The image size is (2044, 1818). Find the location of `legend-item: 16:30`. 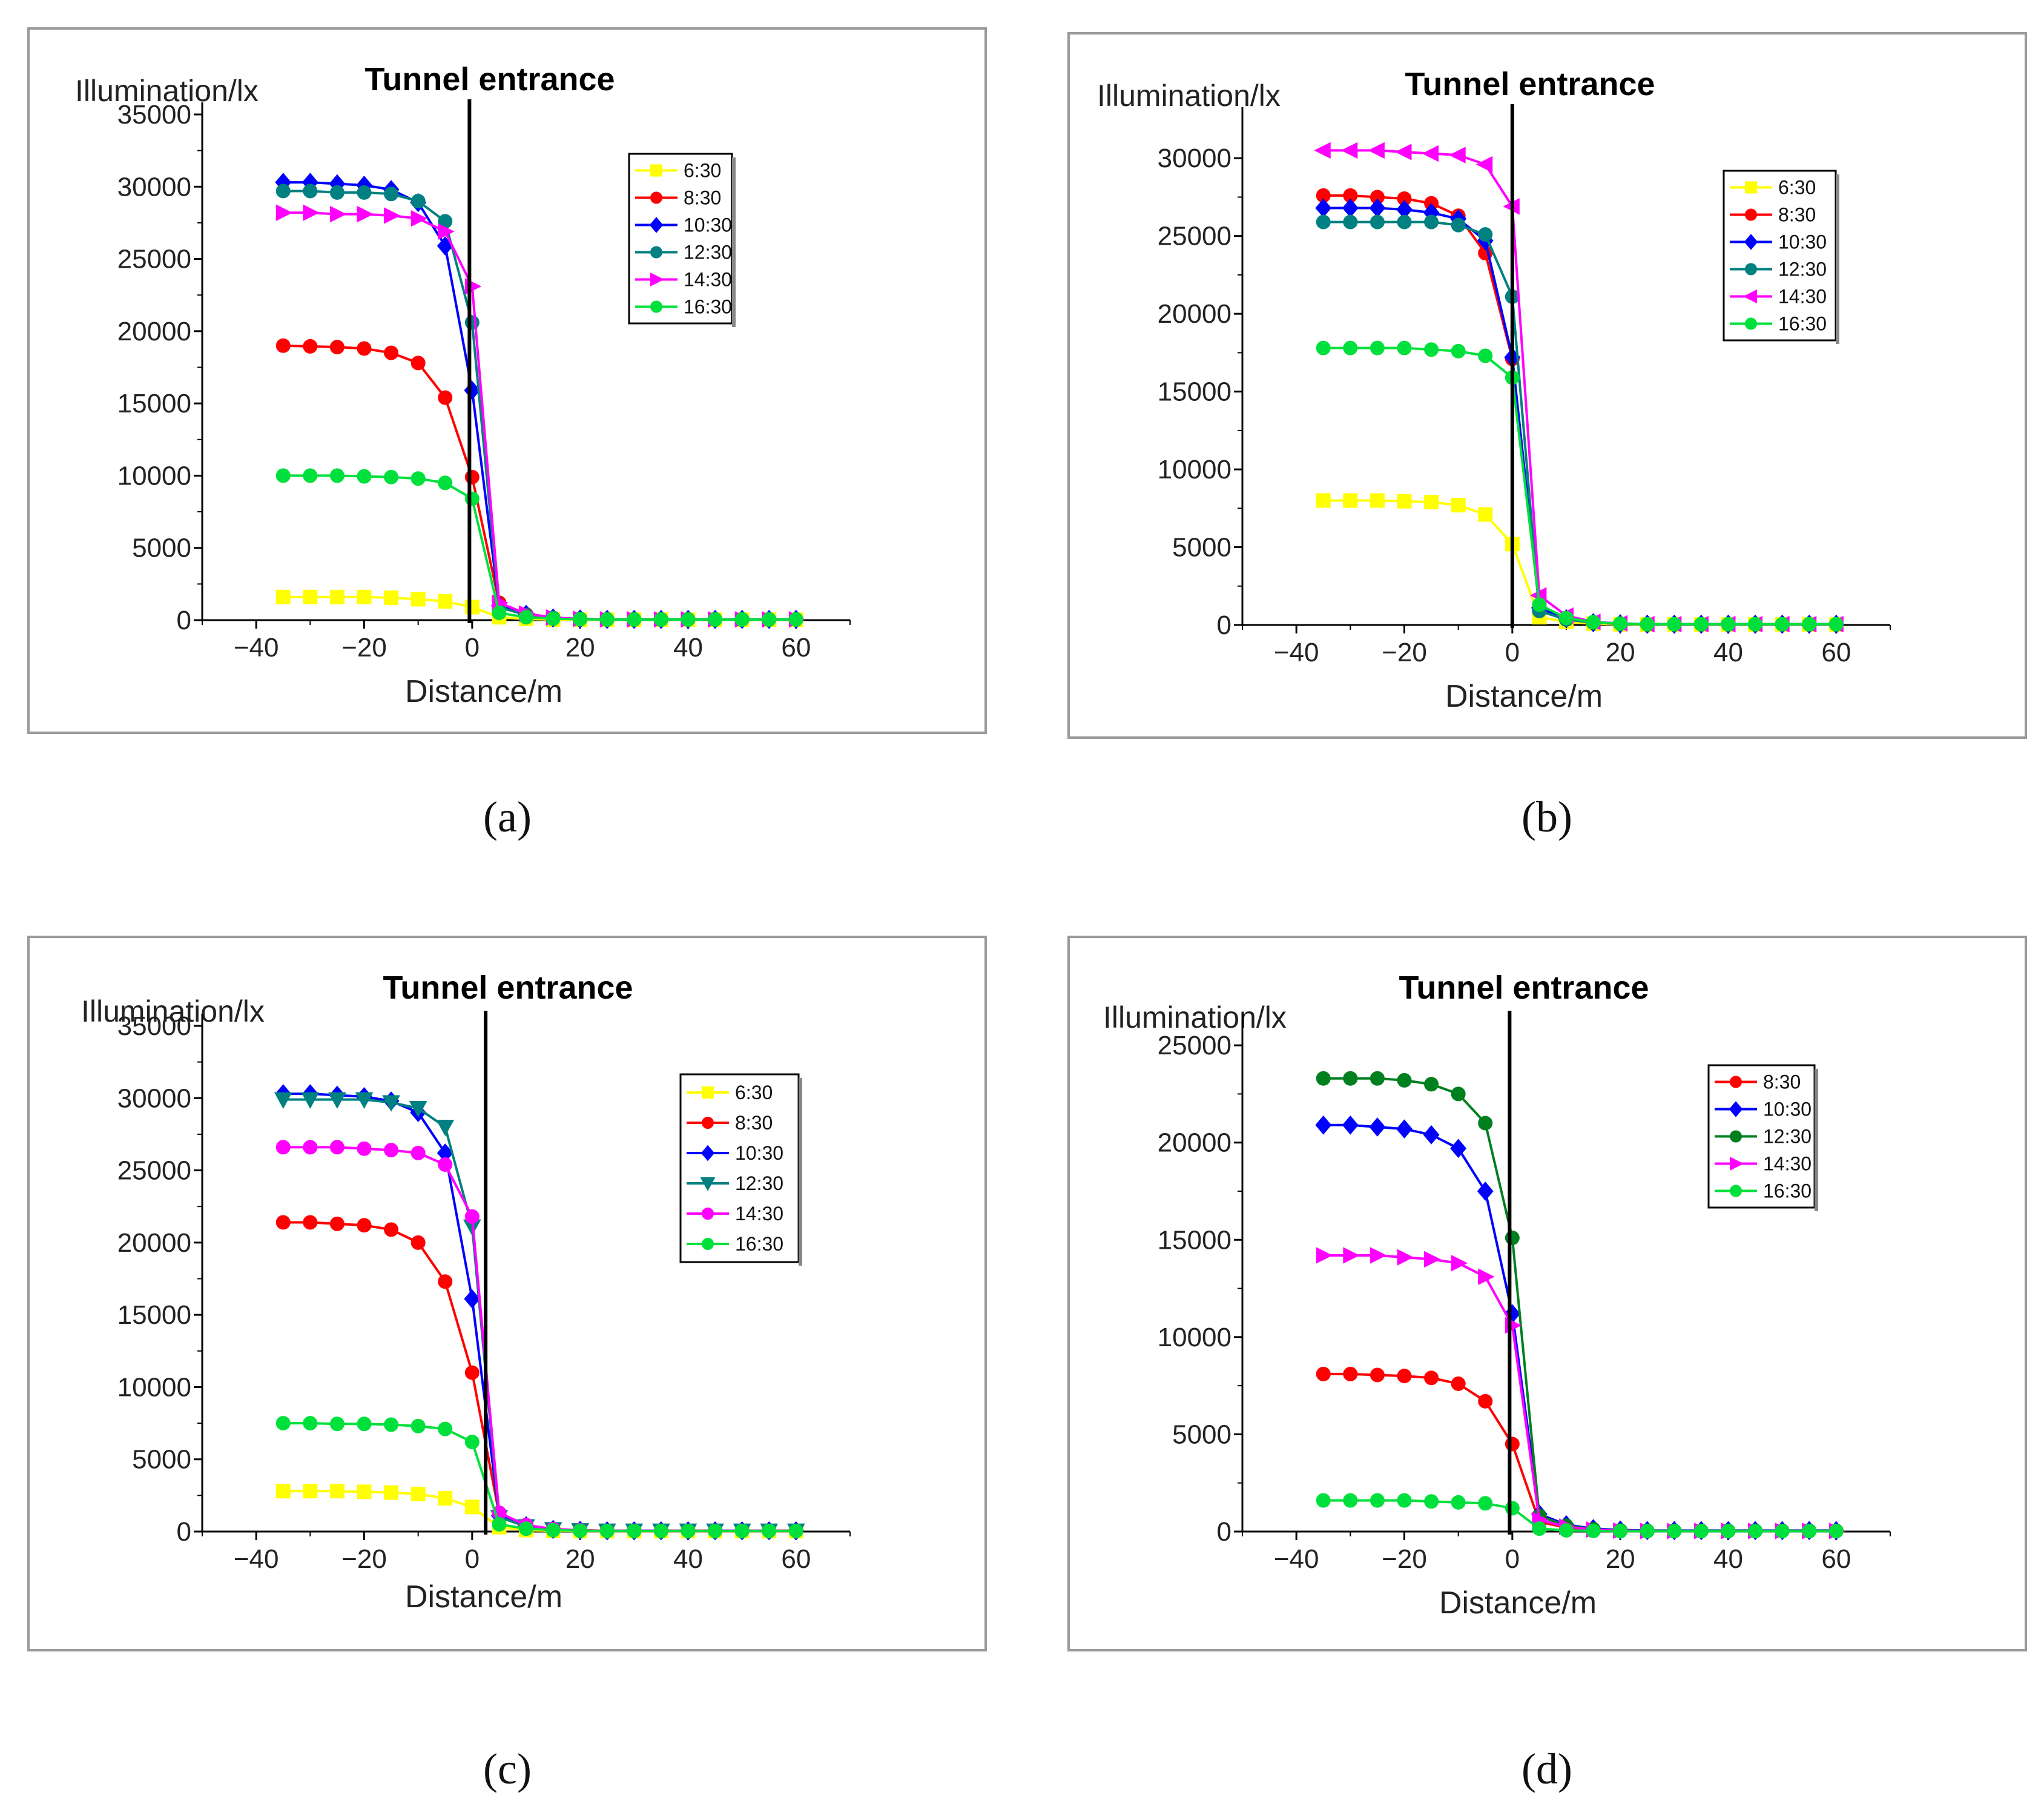

legend-item: 16:30 is located at coordinates (735, 1244).